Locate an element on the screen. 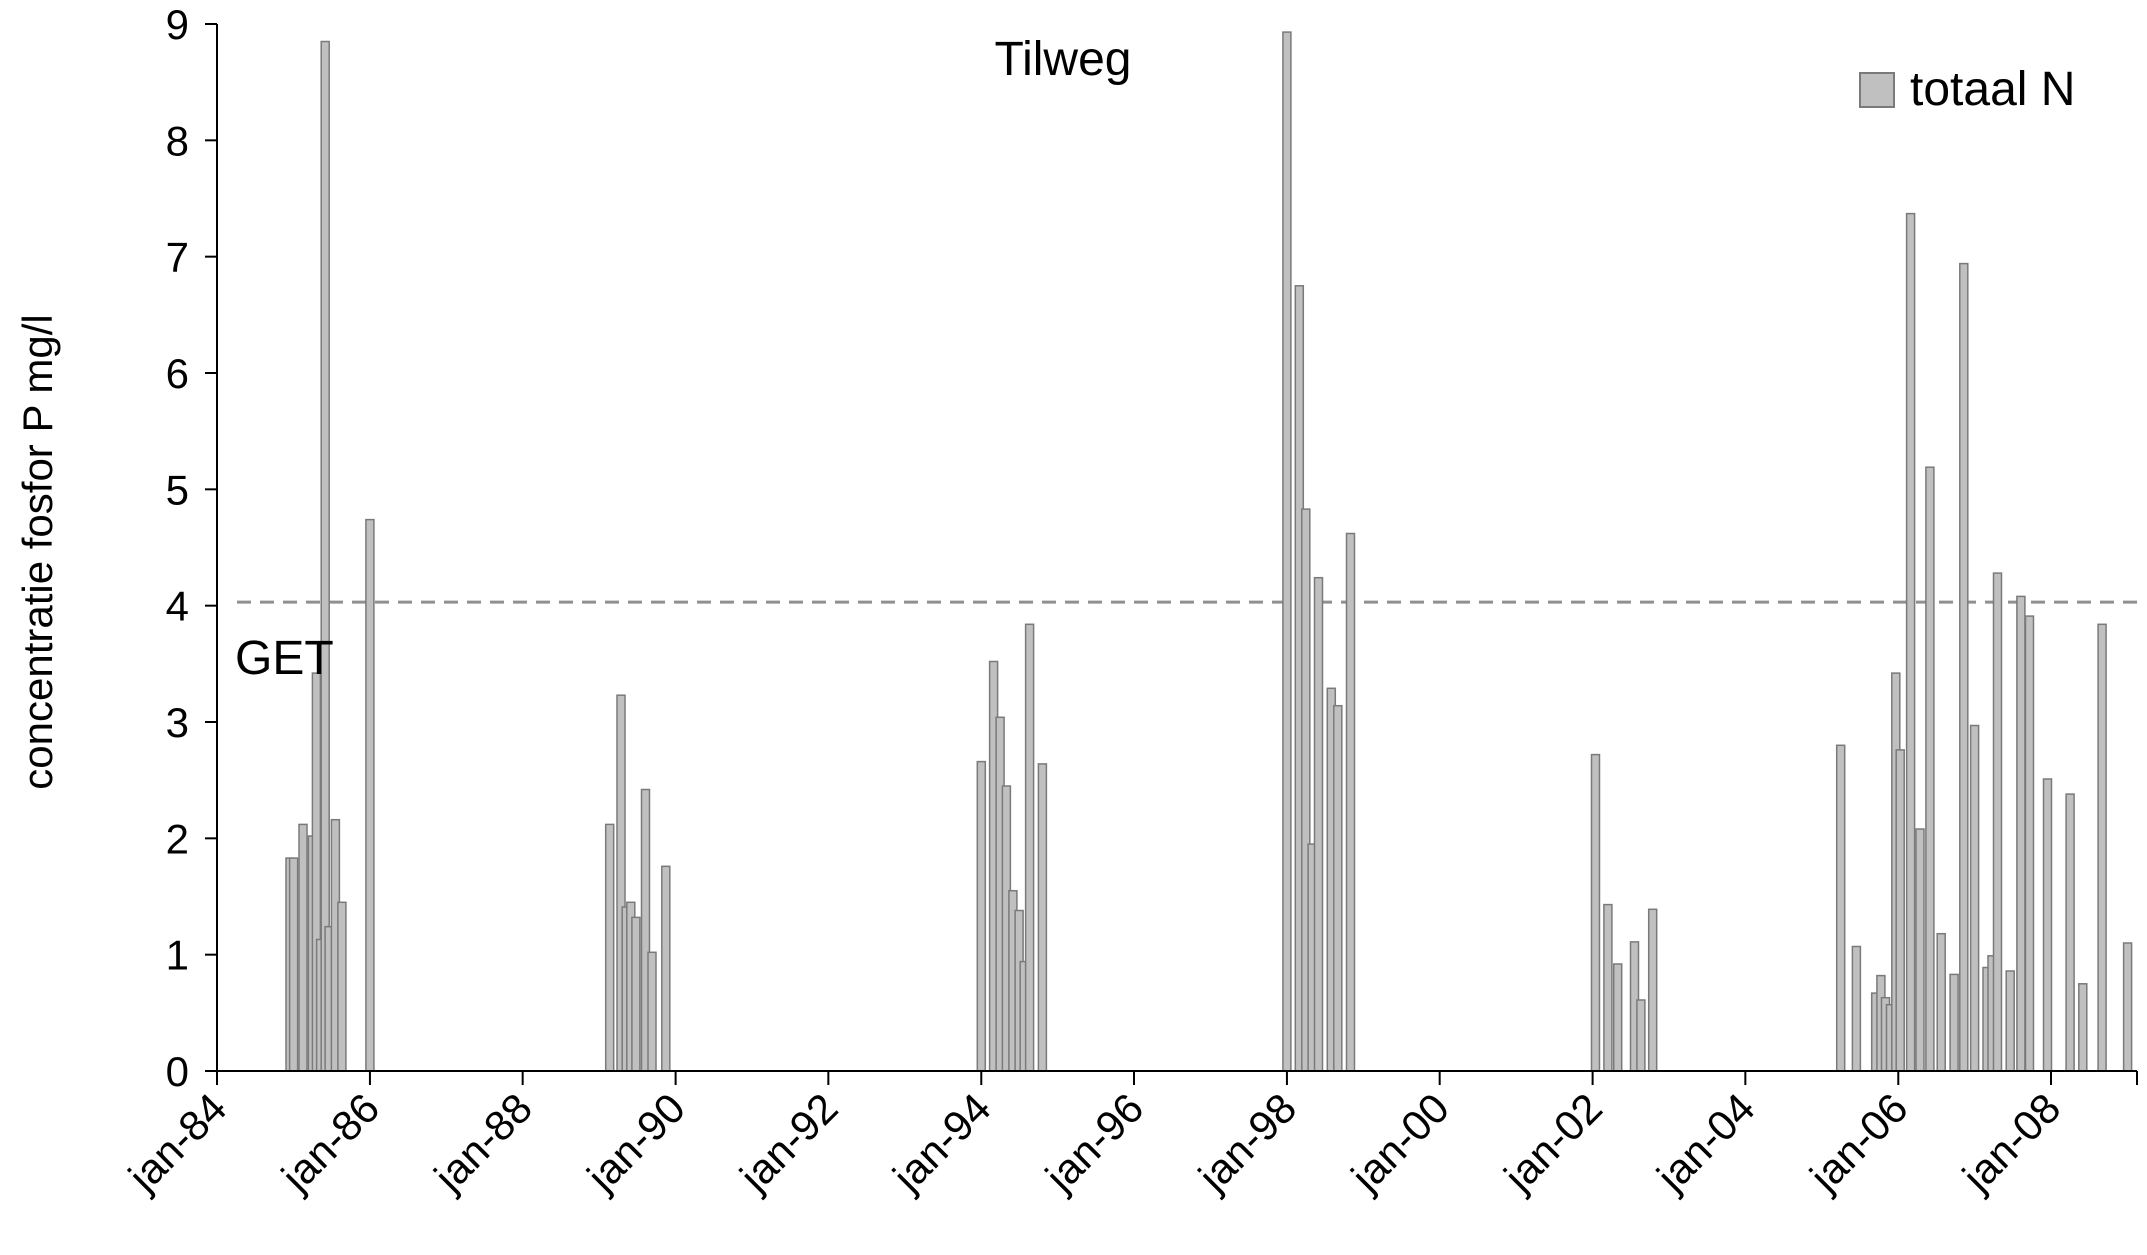 This screenshot has width=2147, height=1255. y-tick-label: 9 is located at coordinates (177, 24).